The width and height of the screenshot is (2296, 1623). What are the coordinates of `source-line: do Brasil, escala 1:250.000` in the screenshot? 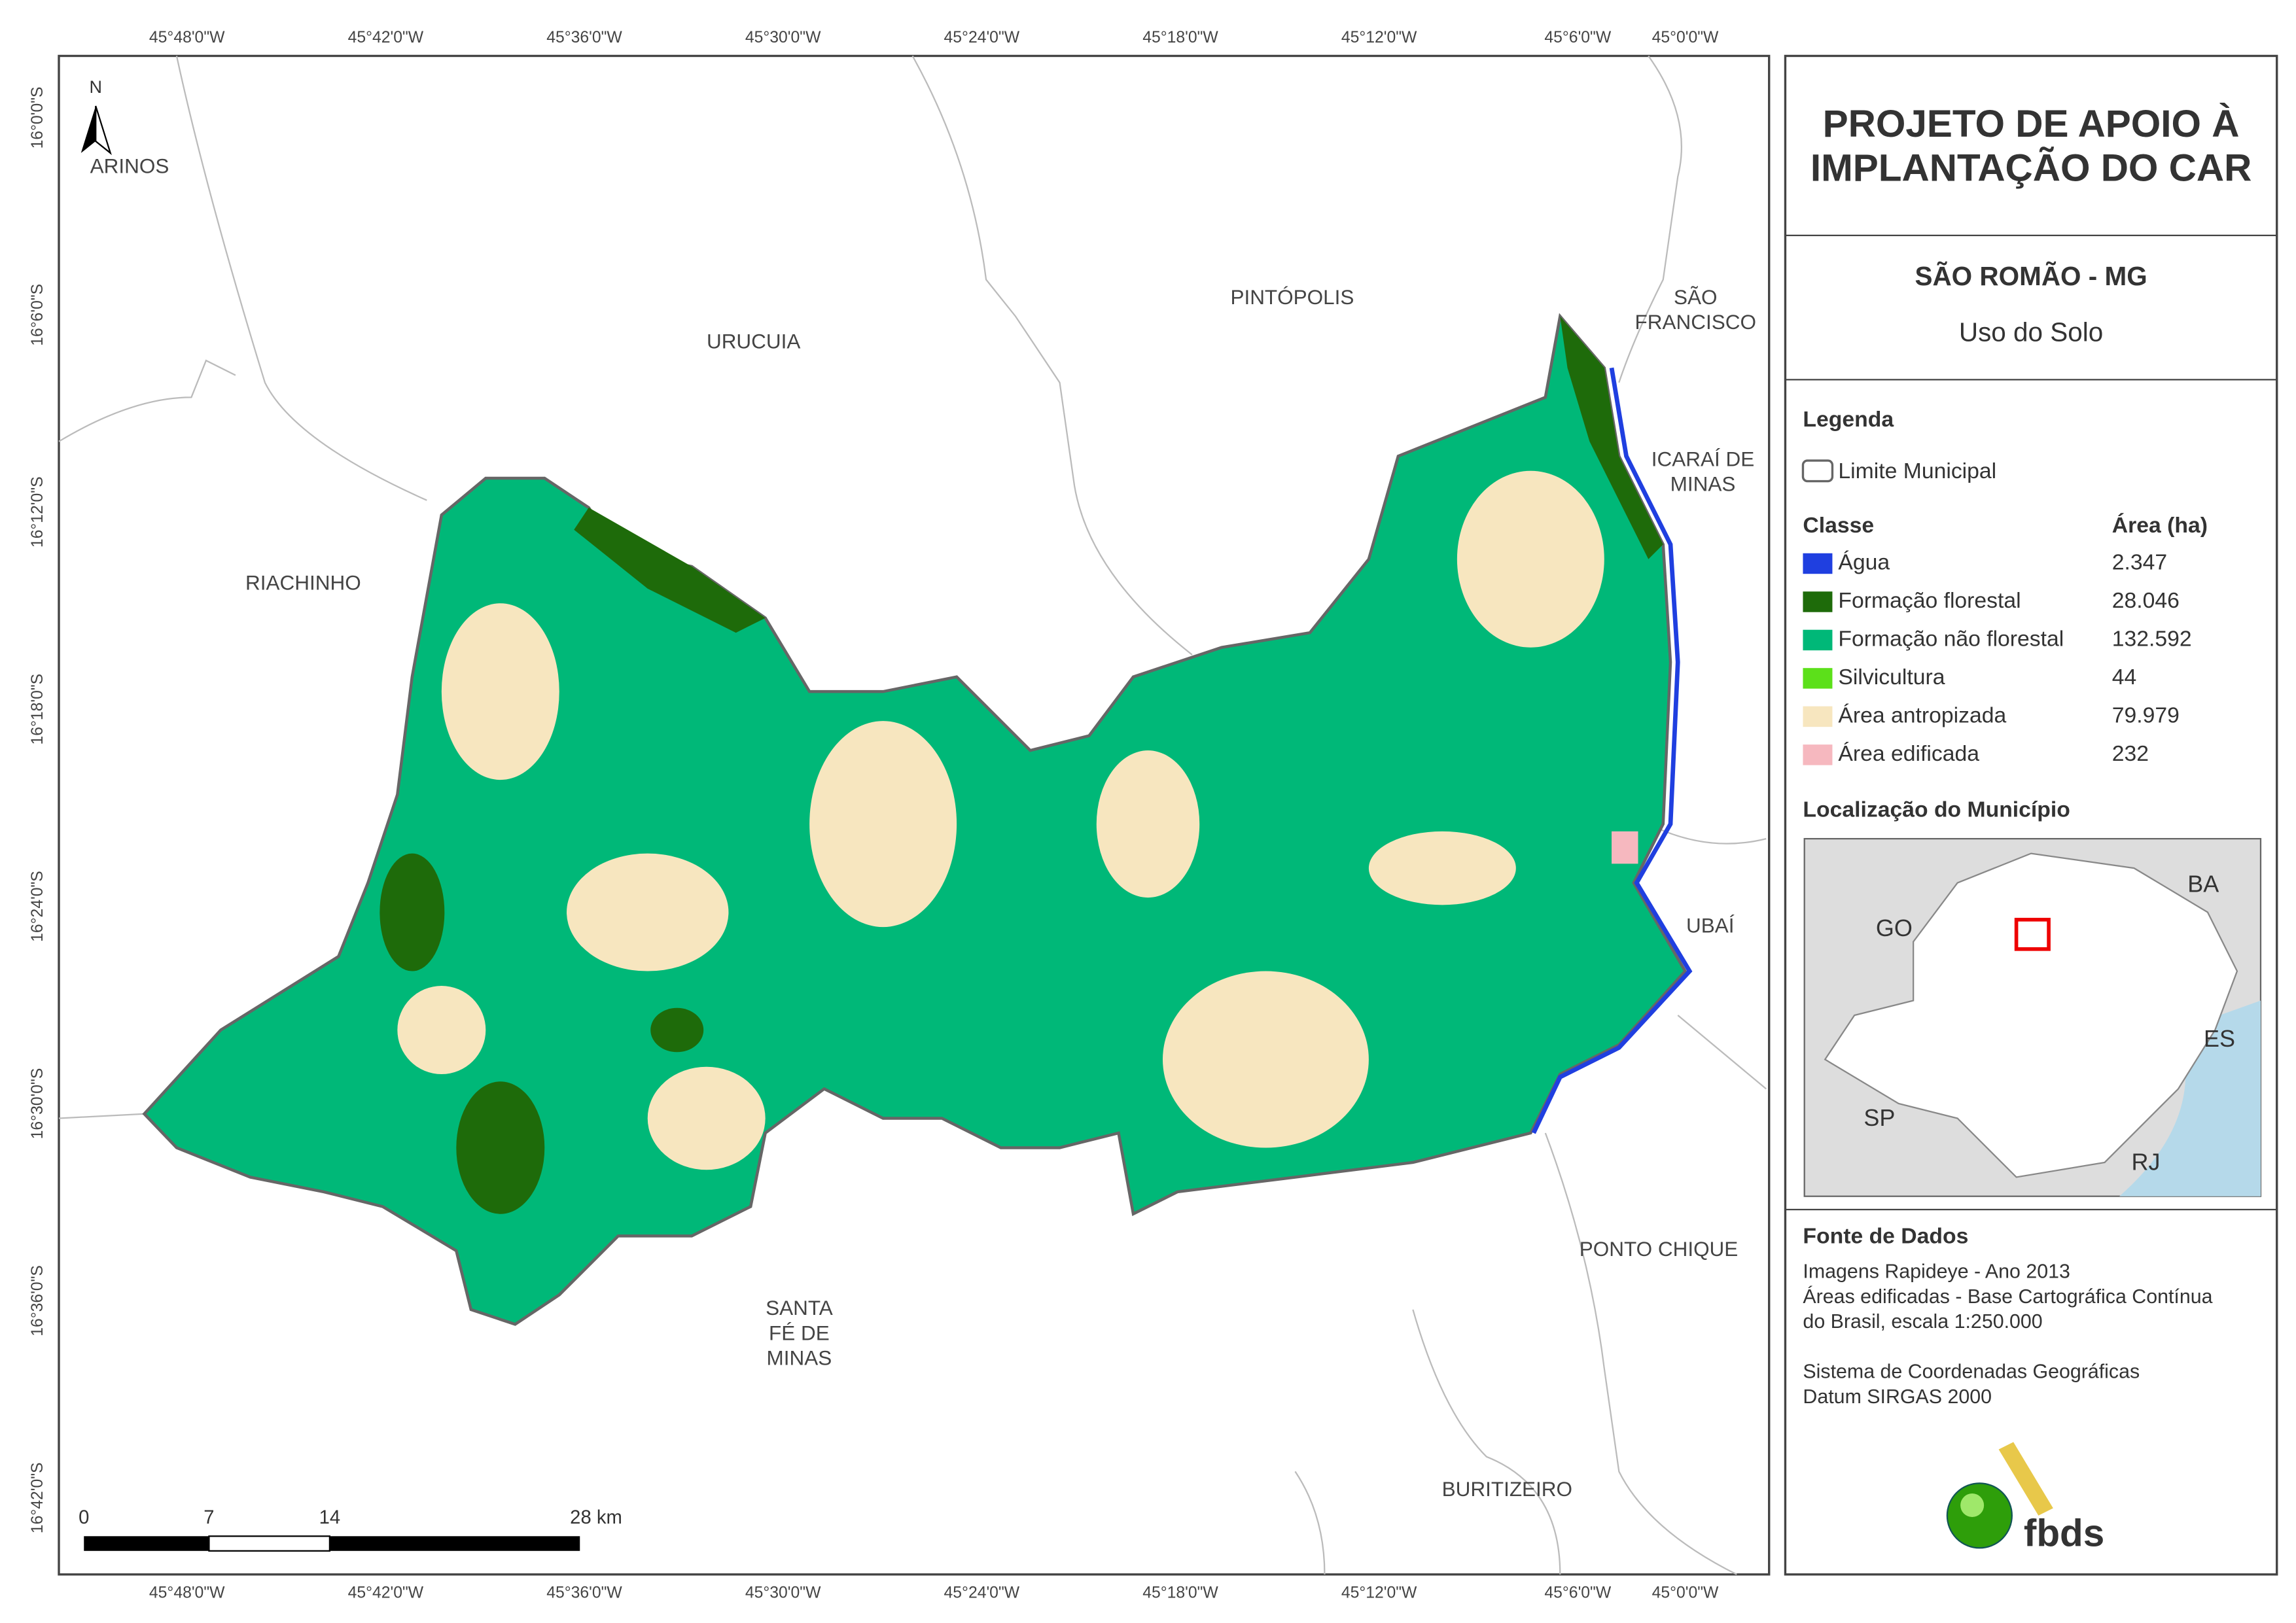 It's located at (1922, 1322).